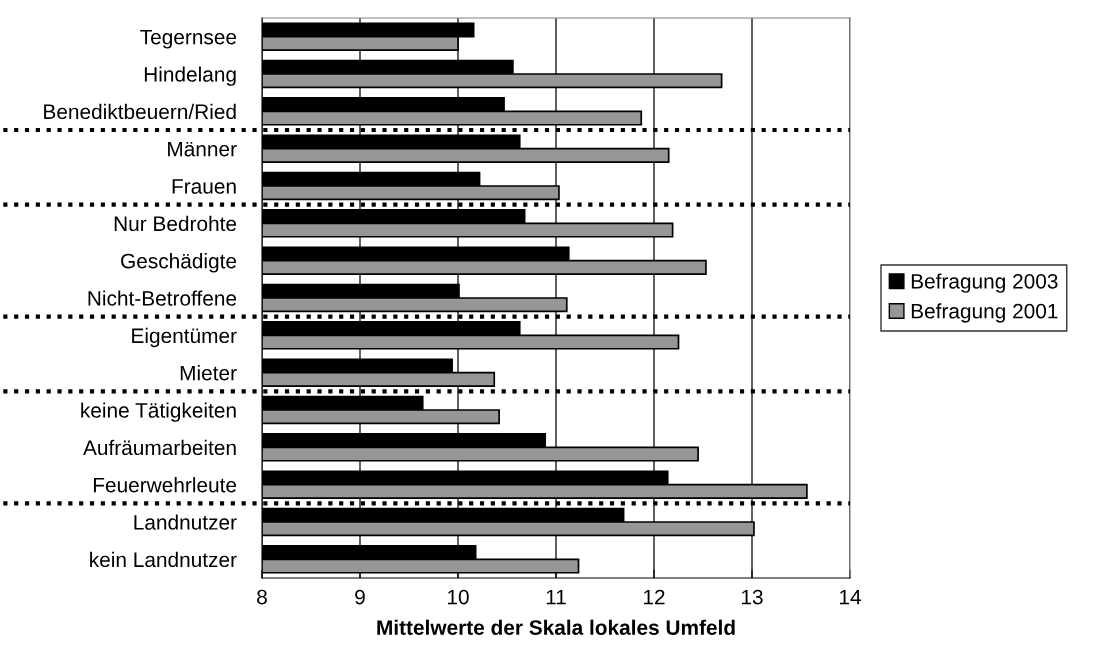 Image resolution: width=1098 pixels, height=662 pixels. I want to click on y-tick-label: kein Landnutzer, so click(163, 559).